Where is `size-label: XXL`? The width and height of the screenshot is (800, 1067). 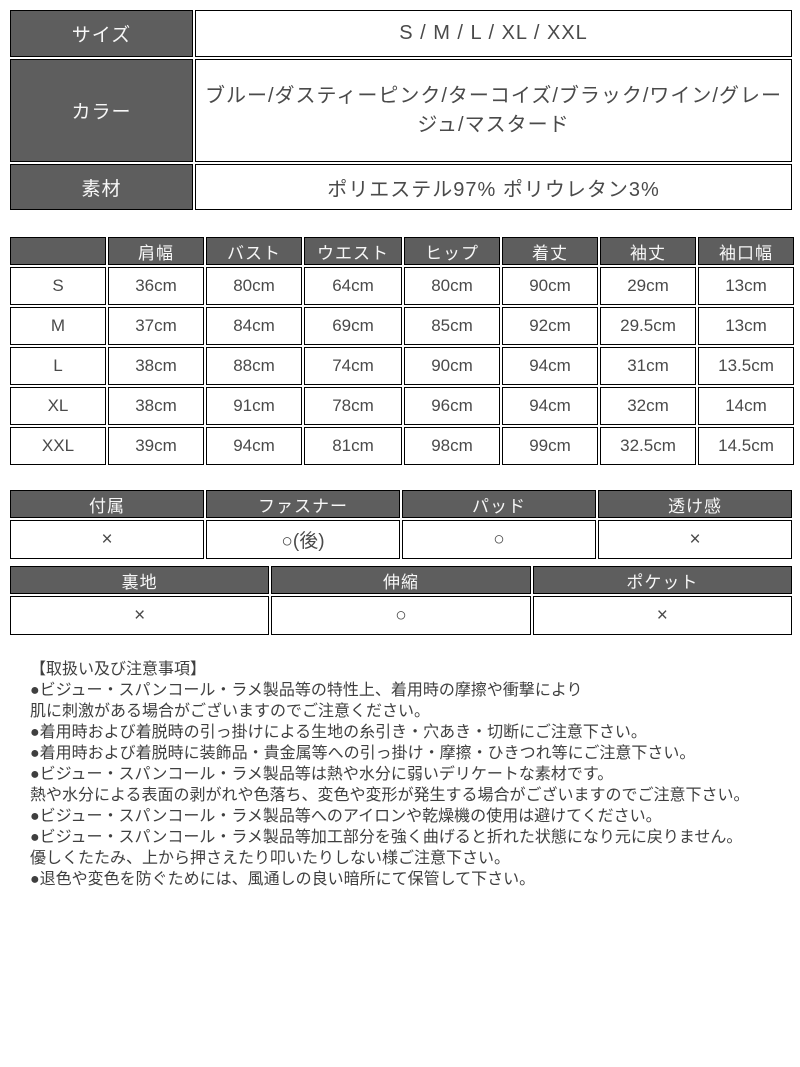 size-label: XXL is located at coordinates (58, 446).